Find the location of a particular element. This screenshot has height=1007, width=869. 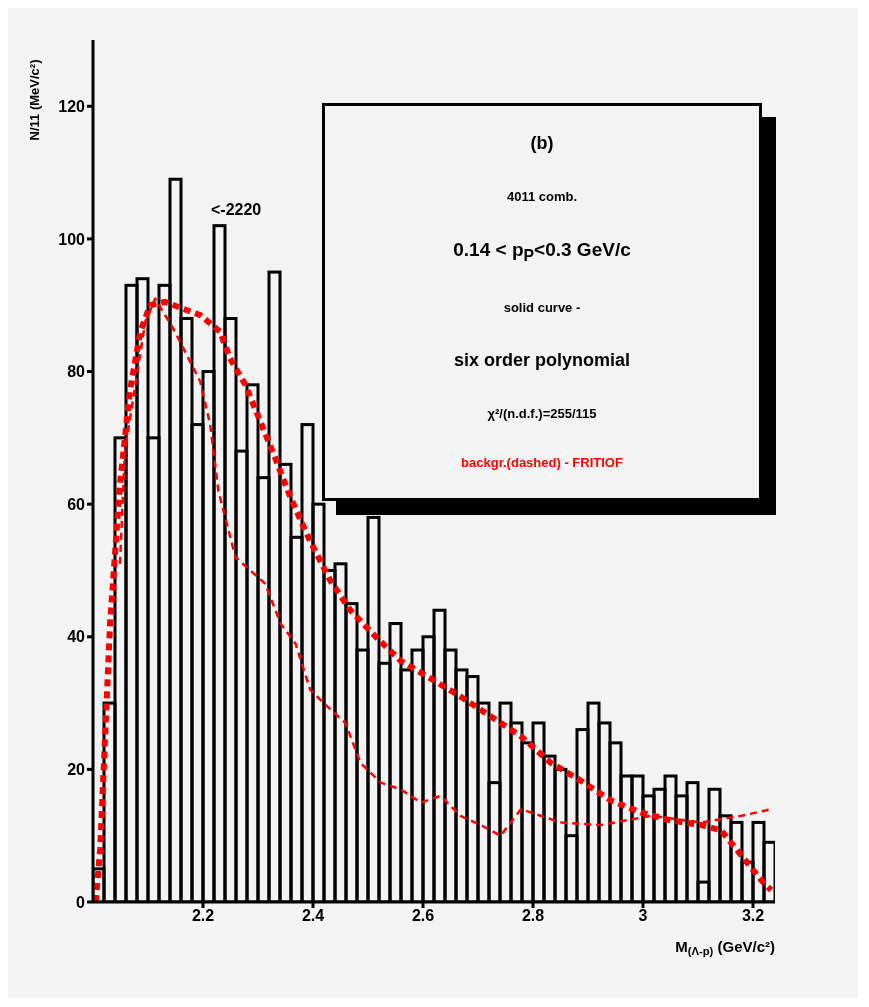

x-tick-label: 2.8 is located at coordinates (533, 916).